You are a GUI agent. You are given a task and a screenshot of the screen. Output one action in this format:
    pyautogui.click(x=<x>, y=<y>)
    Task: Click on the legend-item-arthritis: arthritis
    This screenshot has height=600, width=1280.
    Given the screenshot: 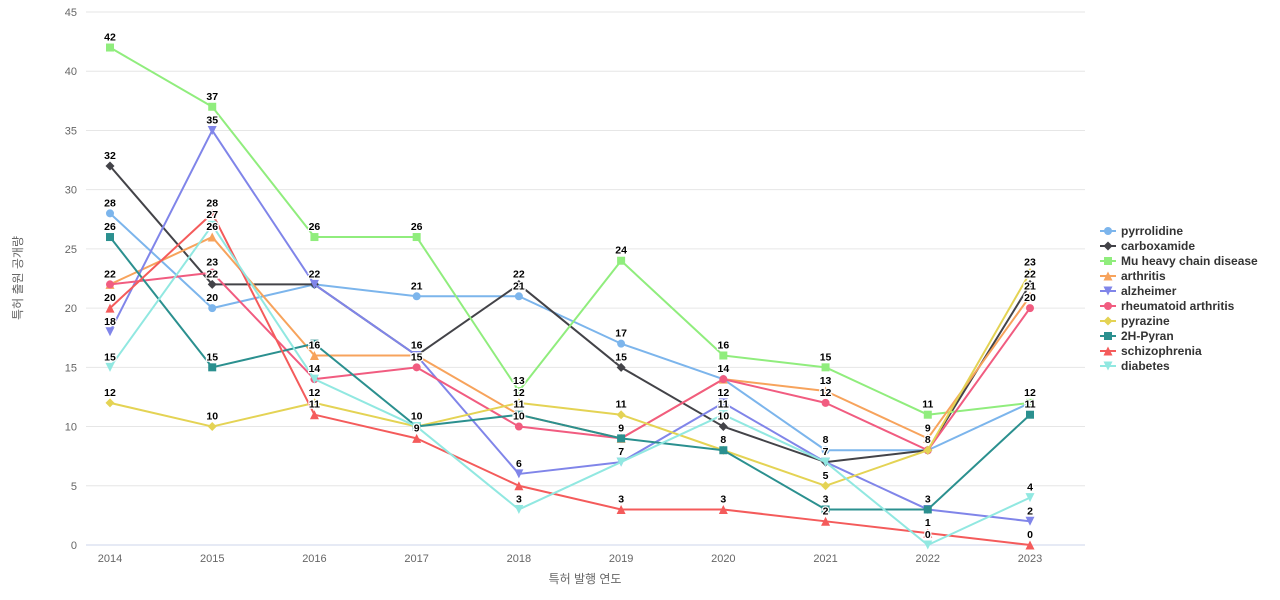 What is the action you would take?
    pyautogui.click(x=1133, y=276)
    